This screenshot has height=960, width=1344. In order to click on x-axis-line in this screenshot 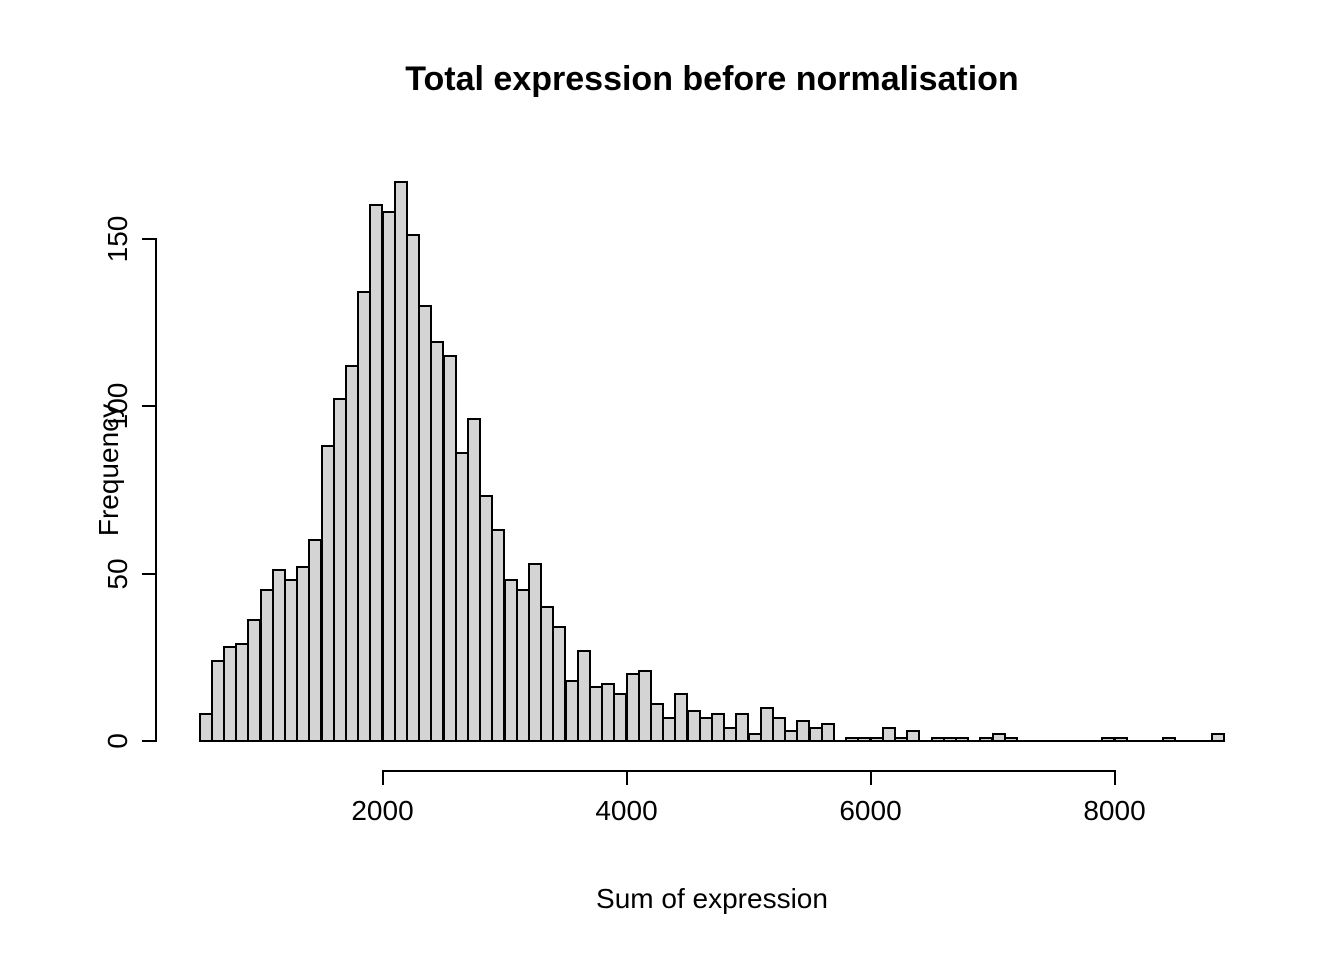, I will do `click(748, 771)`.